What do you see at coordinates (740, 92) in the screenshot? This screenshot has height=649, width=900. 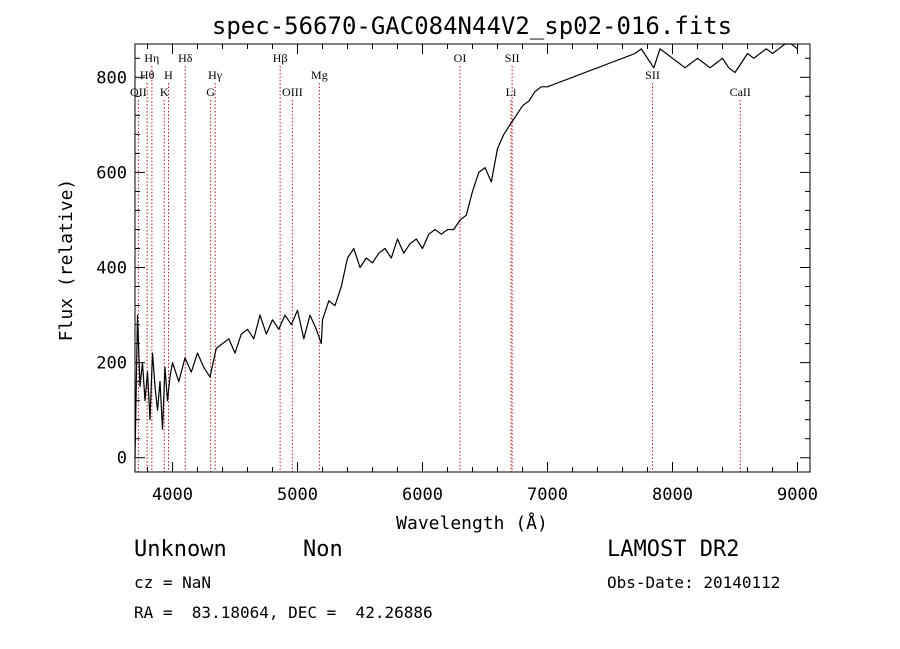 I see `line-label-15: CaII` at bounding box center [740, 92].